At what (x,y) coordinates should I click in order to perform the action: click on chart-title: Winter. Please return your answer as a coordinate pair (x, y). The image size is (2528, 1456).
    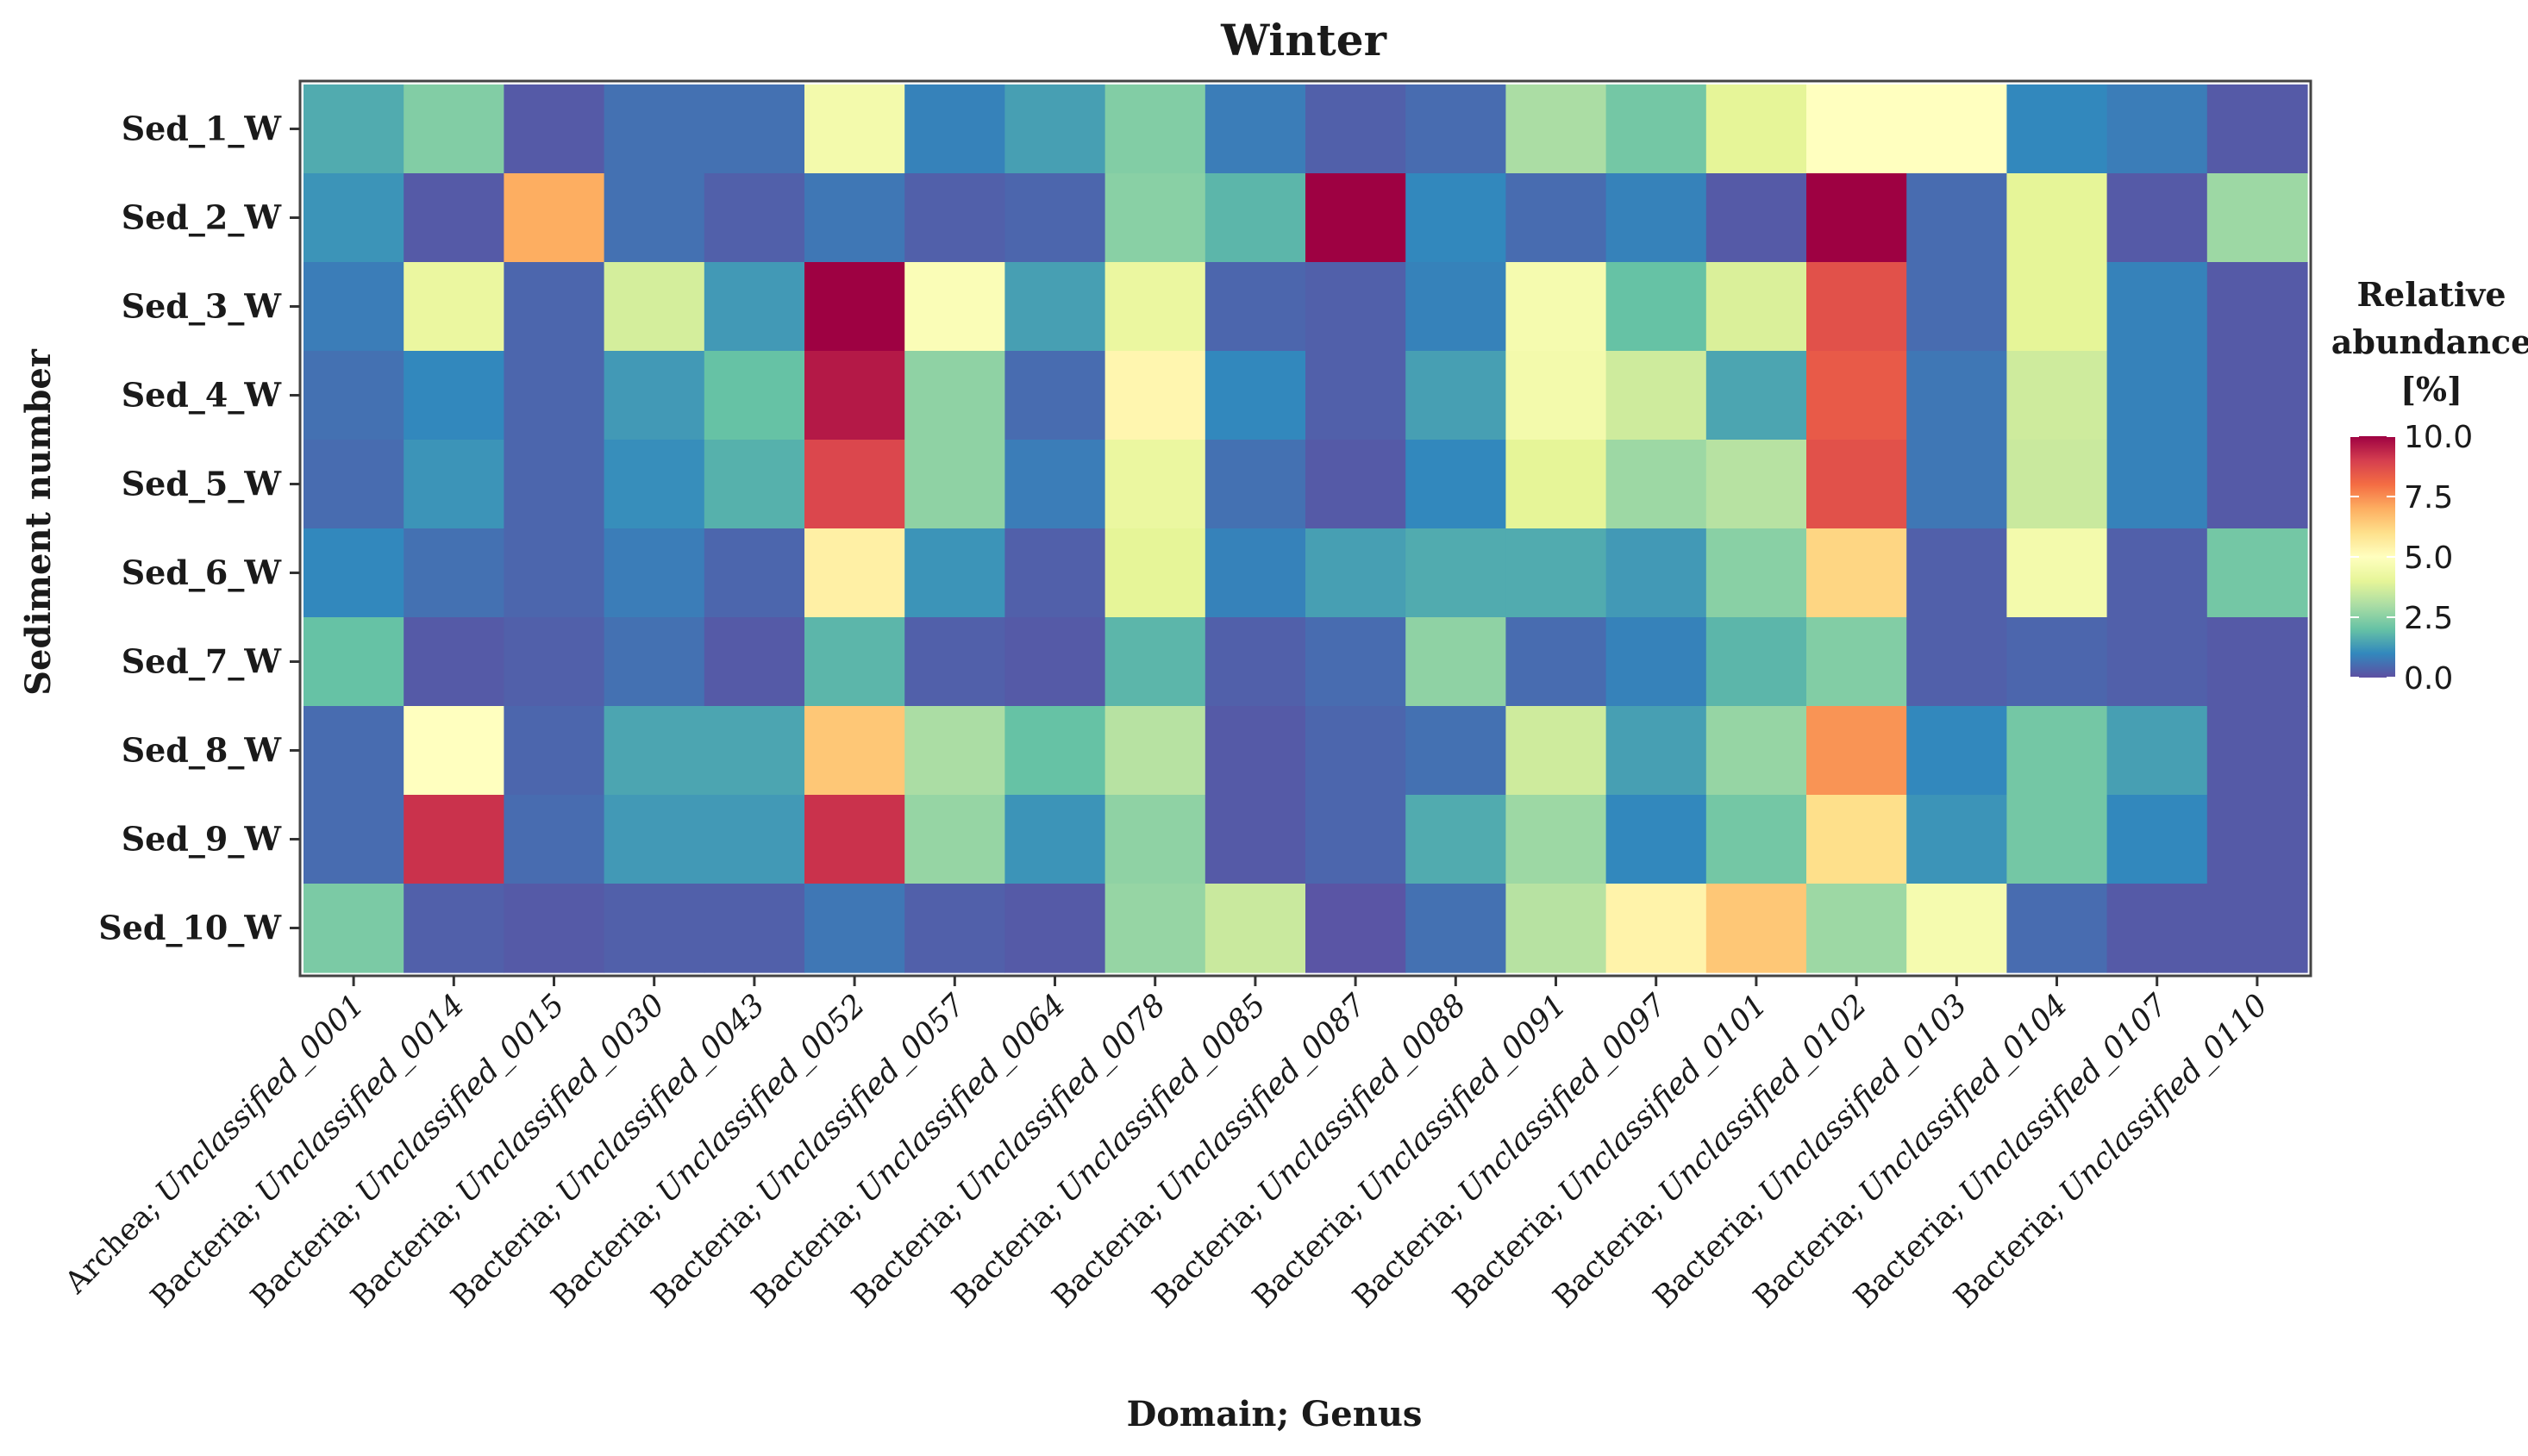
    Looking at the image, I should click on (1303, 41).